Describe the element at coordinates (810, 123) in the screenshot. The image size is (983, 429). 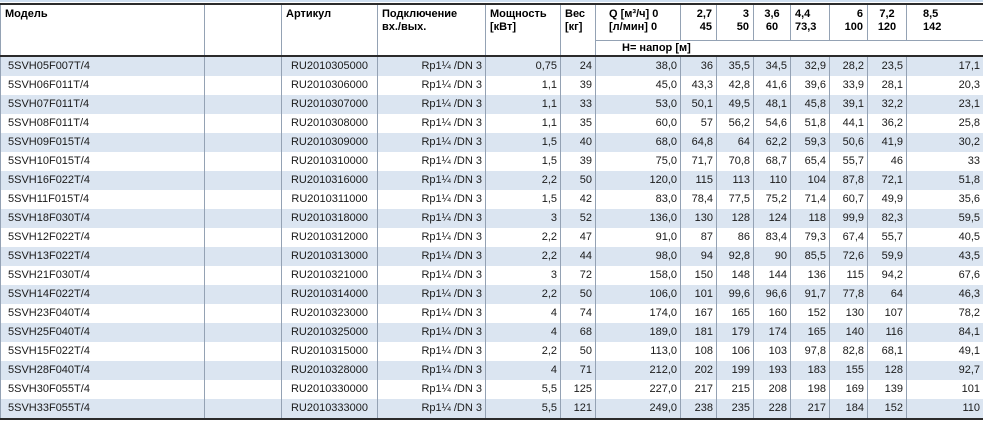
I see `head-value-cell-4: 51,8` at that location.